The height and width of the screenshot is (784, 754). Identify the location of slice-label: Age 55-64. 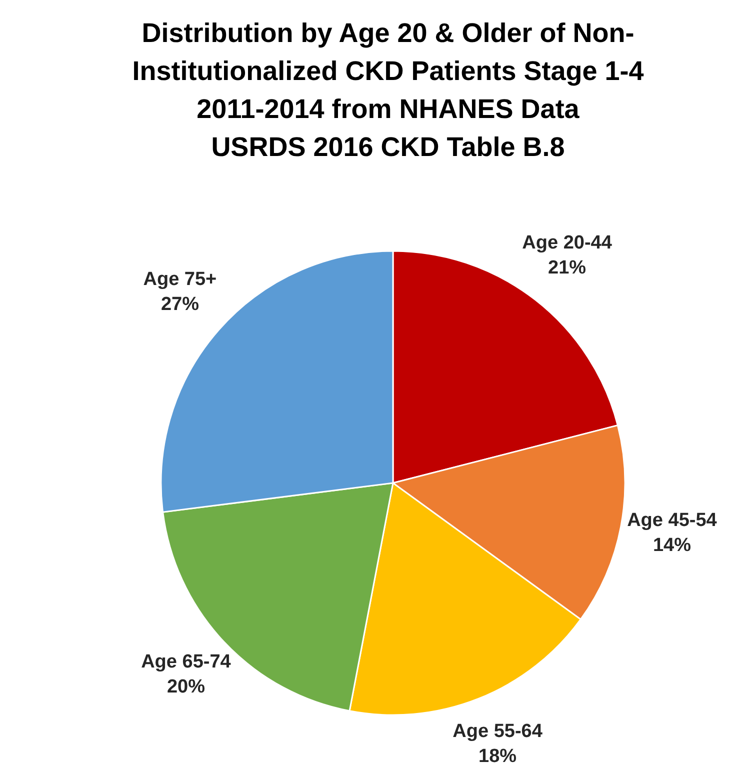
(497, 731).